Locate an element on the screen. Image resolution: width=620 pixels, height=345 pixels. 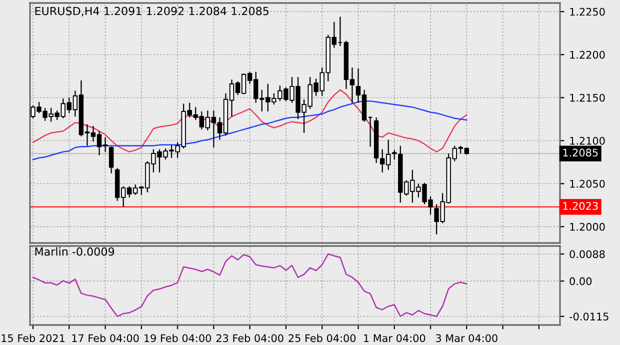
y-tick-label: 1.2250 is located at coordinates (587, 12).